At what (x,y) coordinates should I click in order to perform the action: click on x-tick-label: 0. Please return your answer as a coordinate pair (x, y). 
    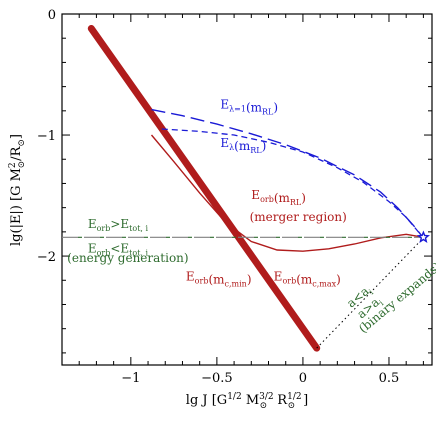
    Looking at the image, I should click on (303, 378).